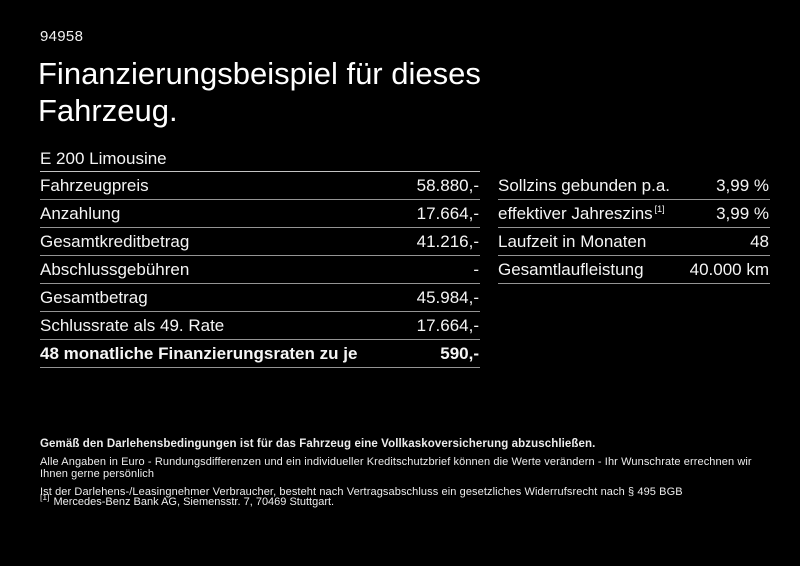  What do you see at coordinates (572, 241) in the screenshot?
I see `row-label: Laufzeit in Monaten` at bounding box center [572, 241].